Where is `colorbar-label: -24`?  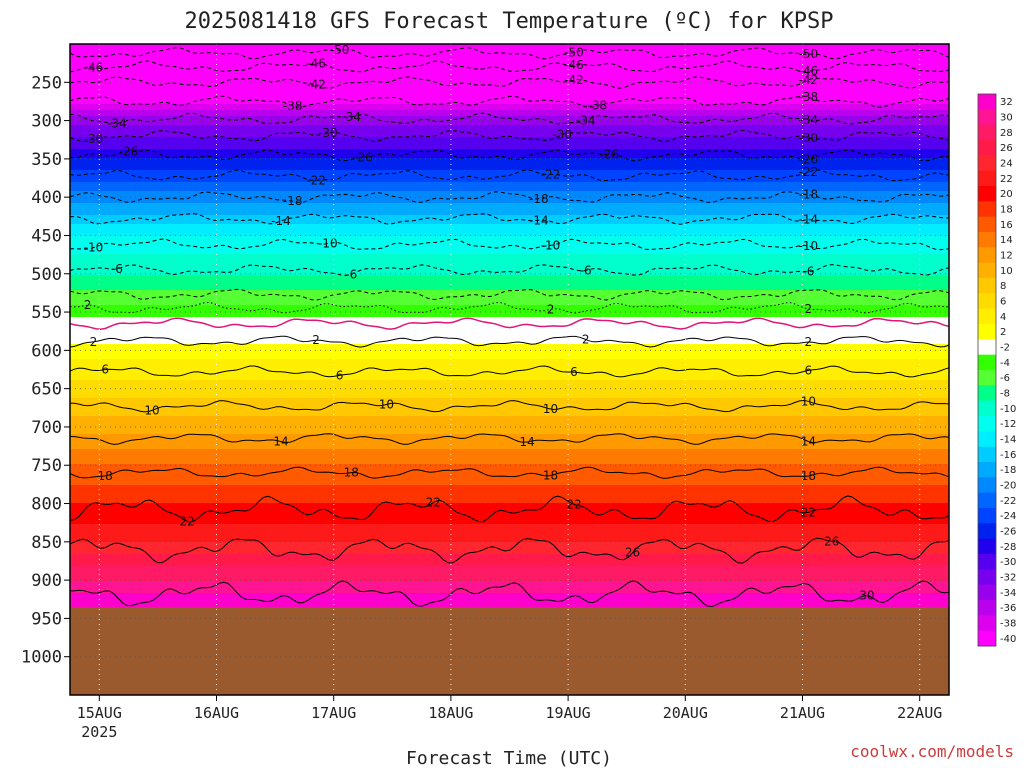
colorbar-label: -24 is located at coordinates (1008, 516).